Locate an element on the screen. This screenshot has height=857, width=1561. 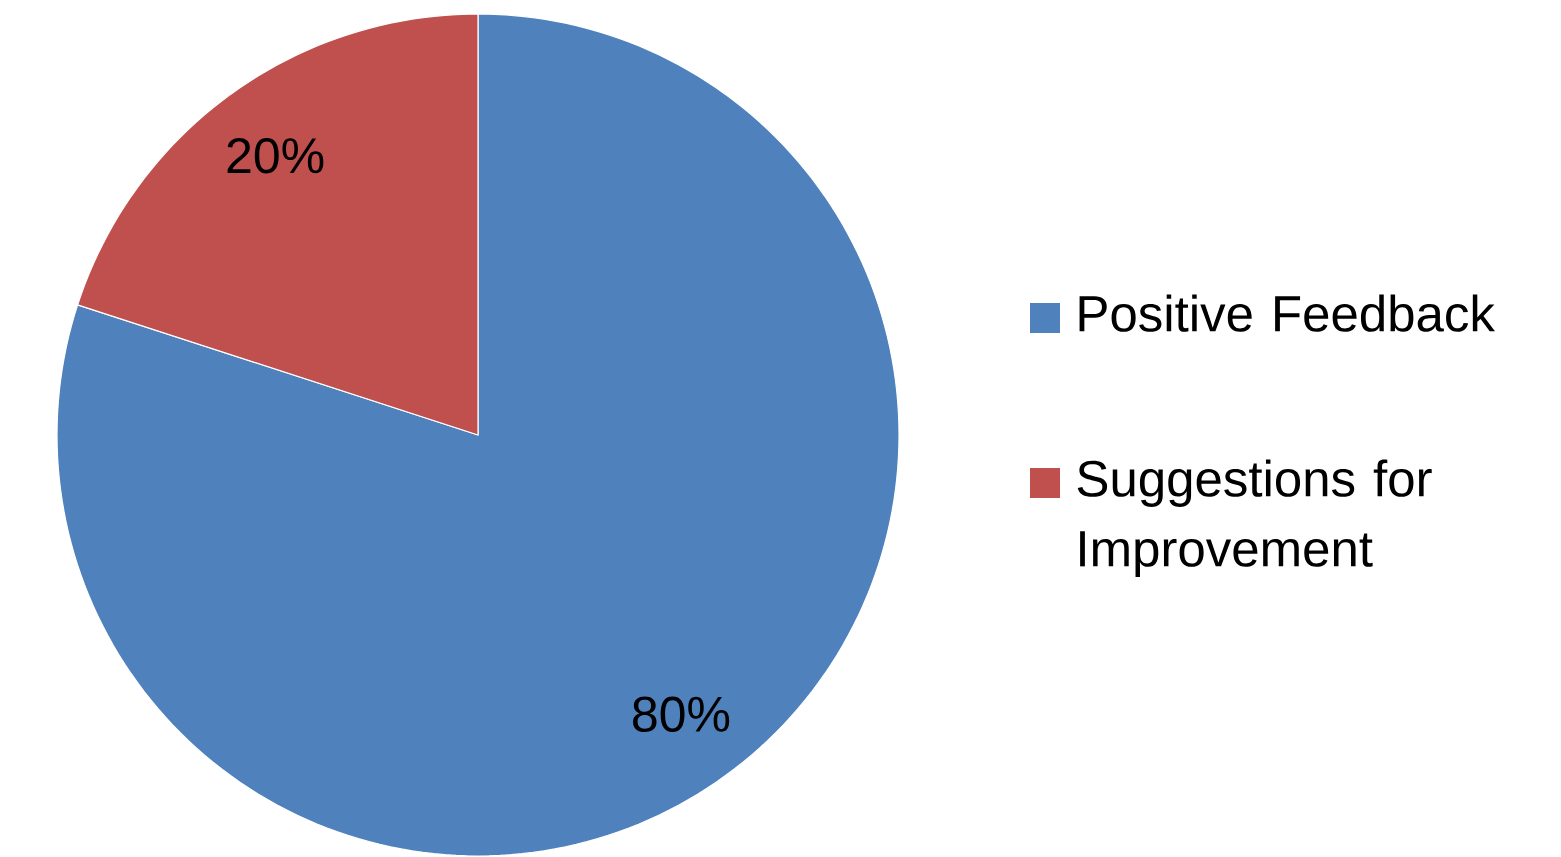
data-label: 80% is located at coordinates (681, 714).